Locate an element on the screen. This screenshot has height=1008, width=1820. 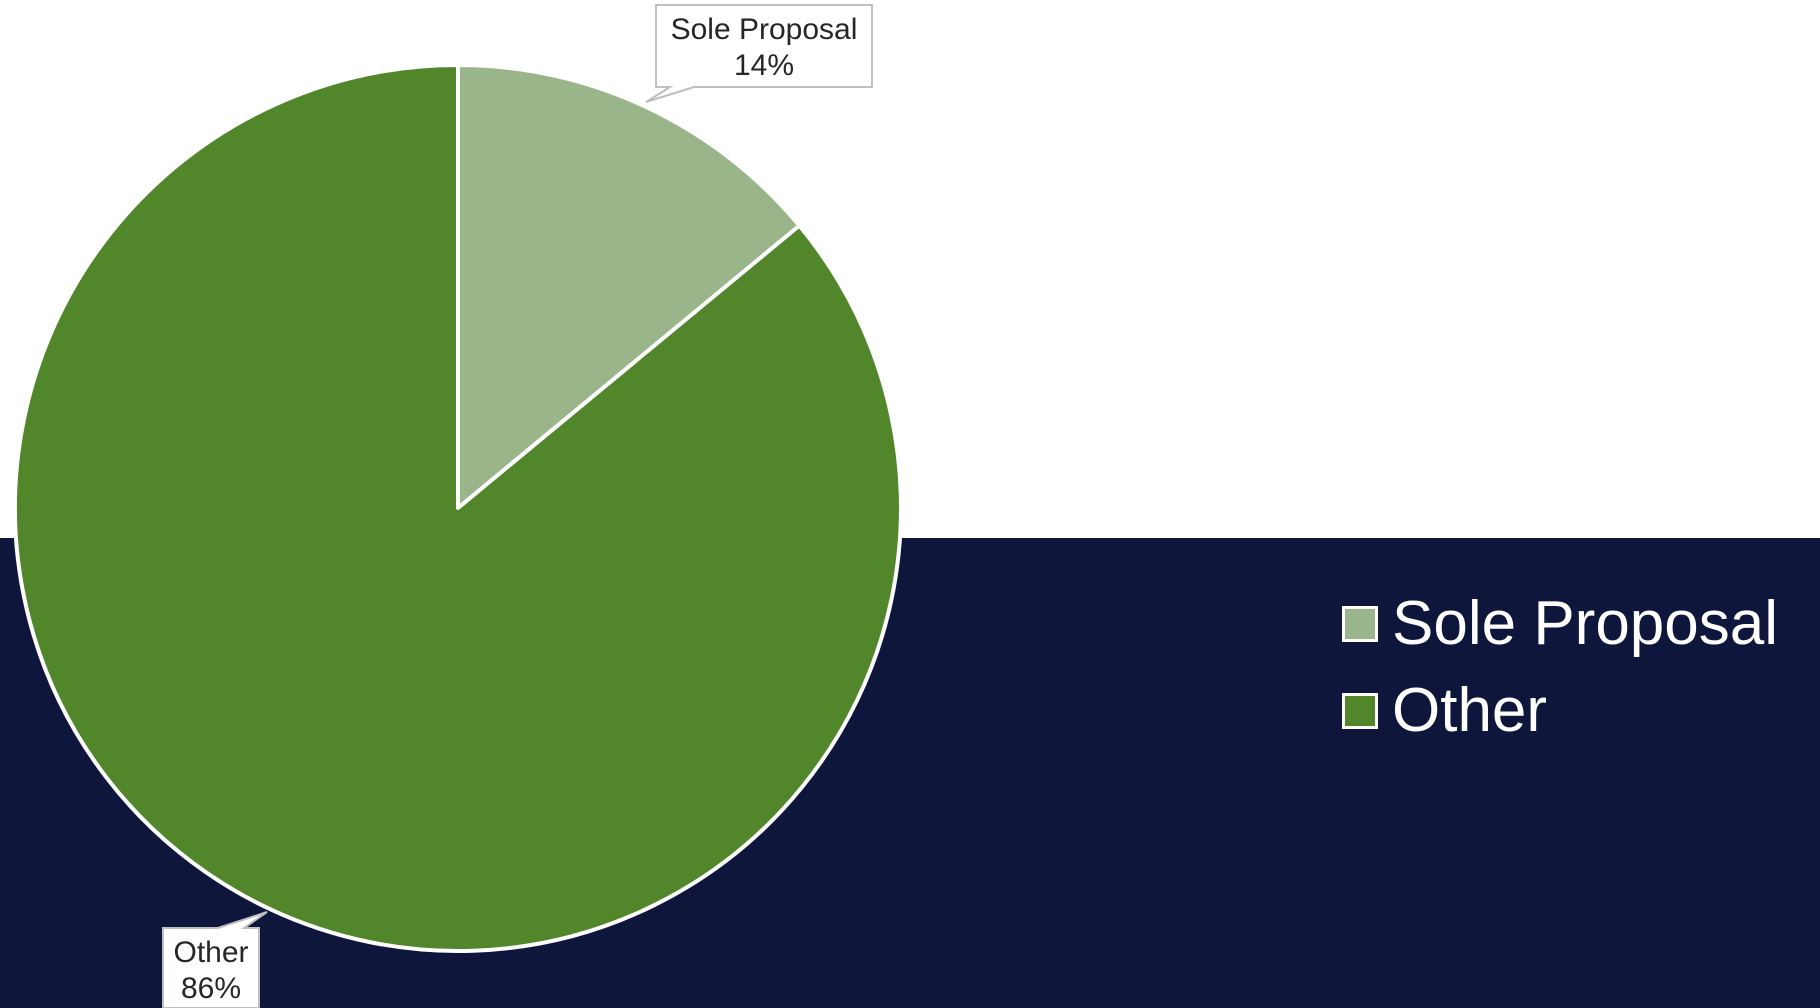
data-label-category-other: Other is located at coordinates (210, 952).